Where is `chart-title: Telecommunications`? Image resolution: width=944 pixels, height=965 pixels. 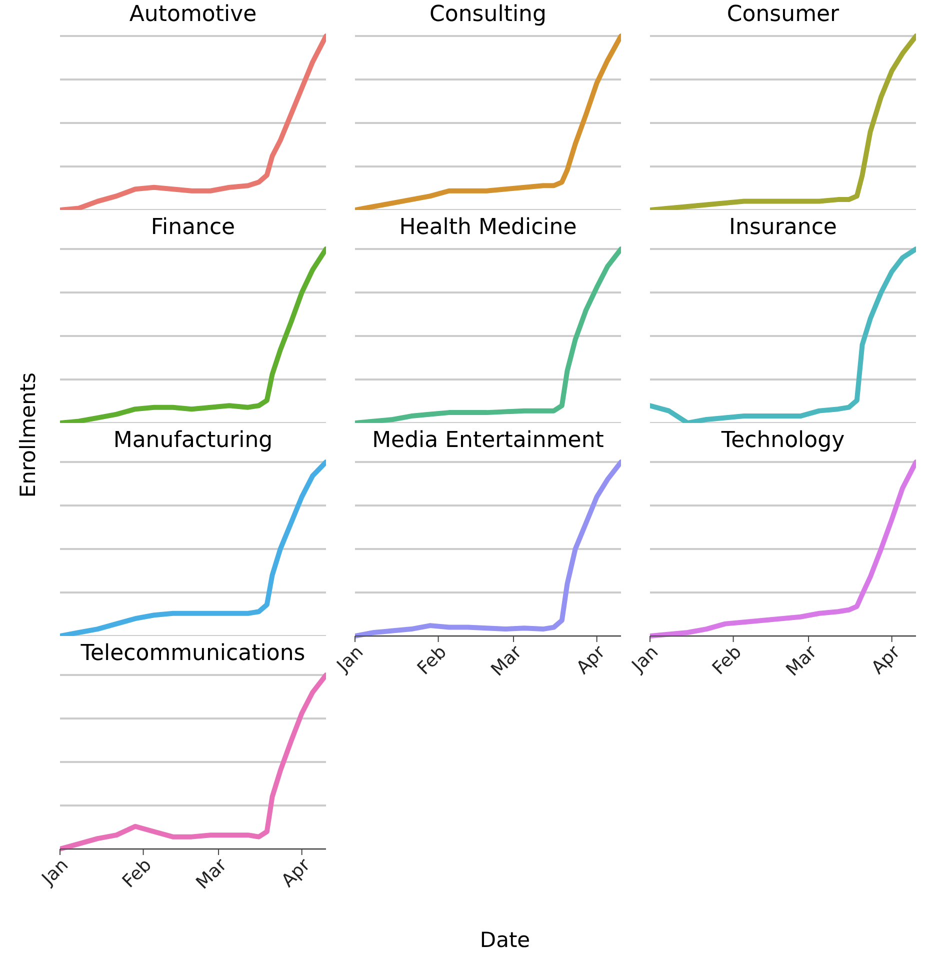
chart-title: Telecommunications is located at coordinates (193, 654).